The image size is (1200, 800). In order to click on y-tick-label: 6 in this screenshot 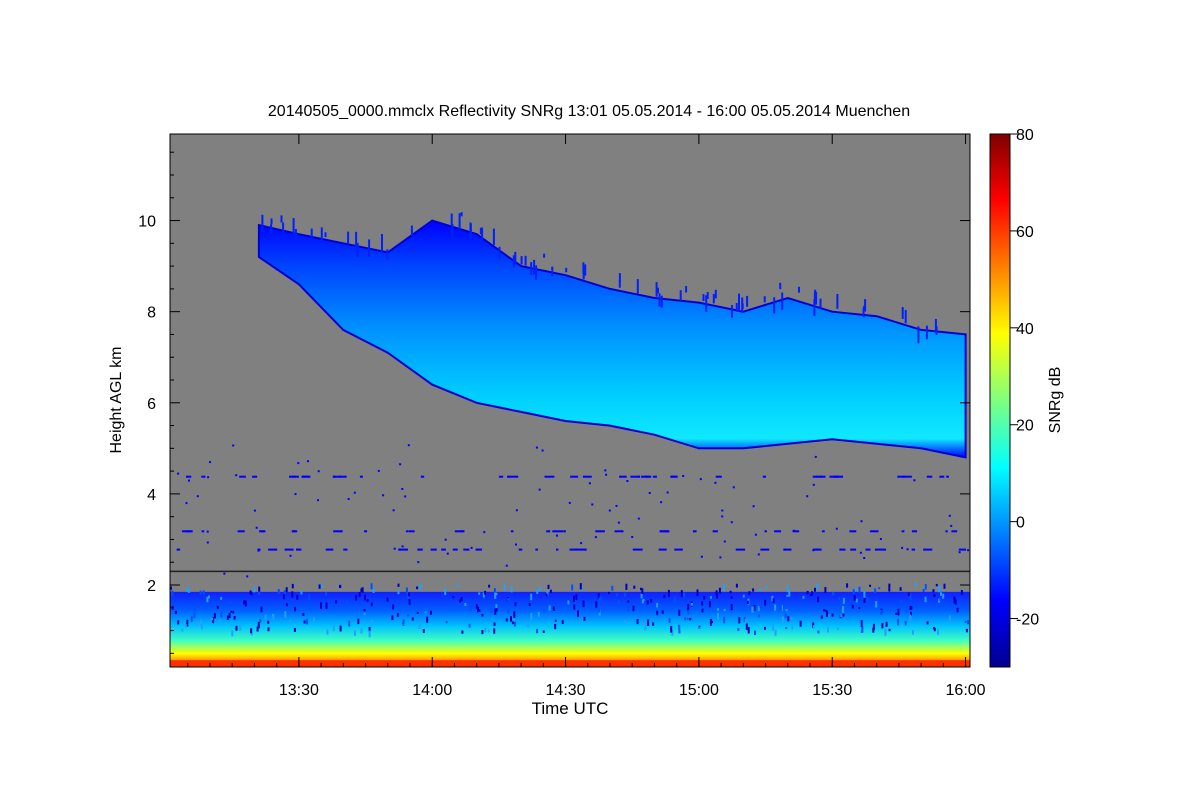, I will do `click(151, 404)`.